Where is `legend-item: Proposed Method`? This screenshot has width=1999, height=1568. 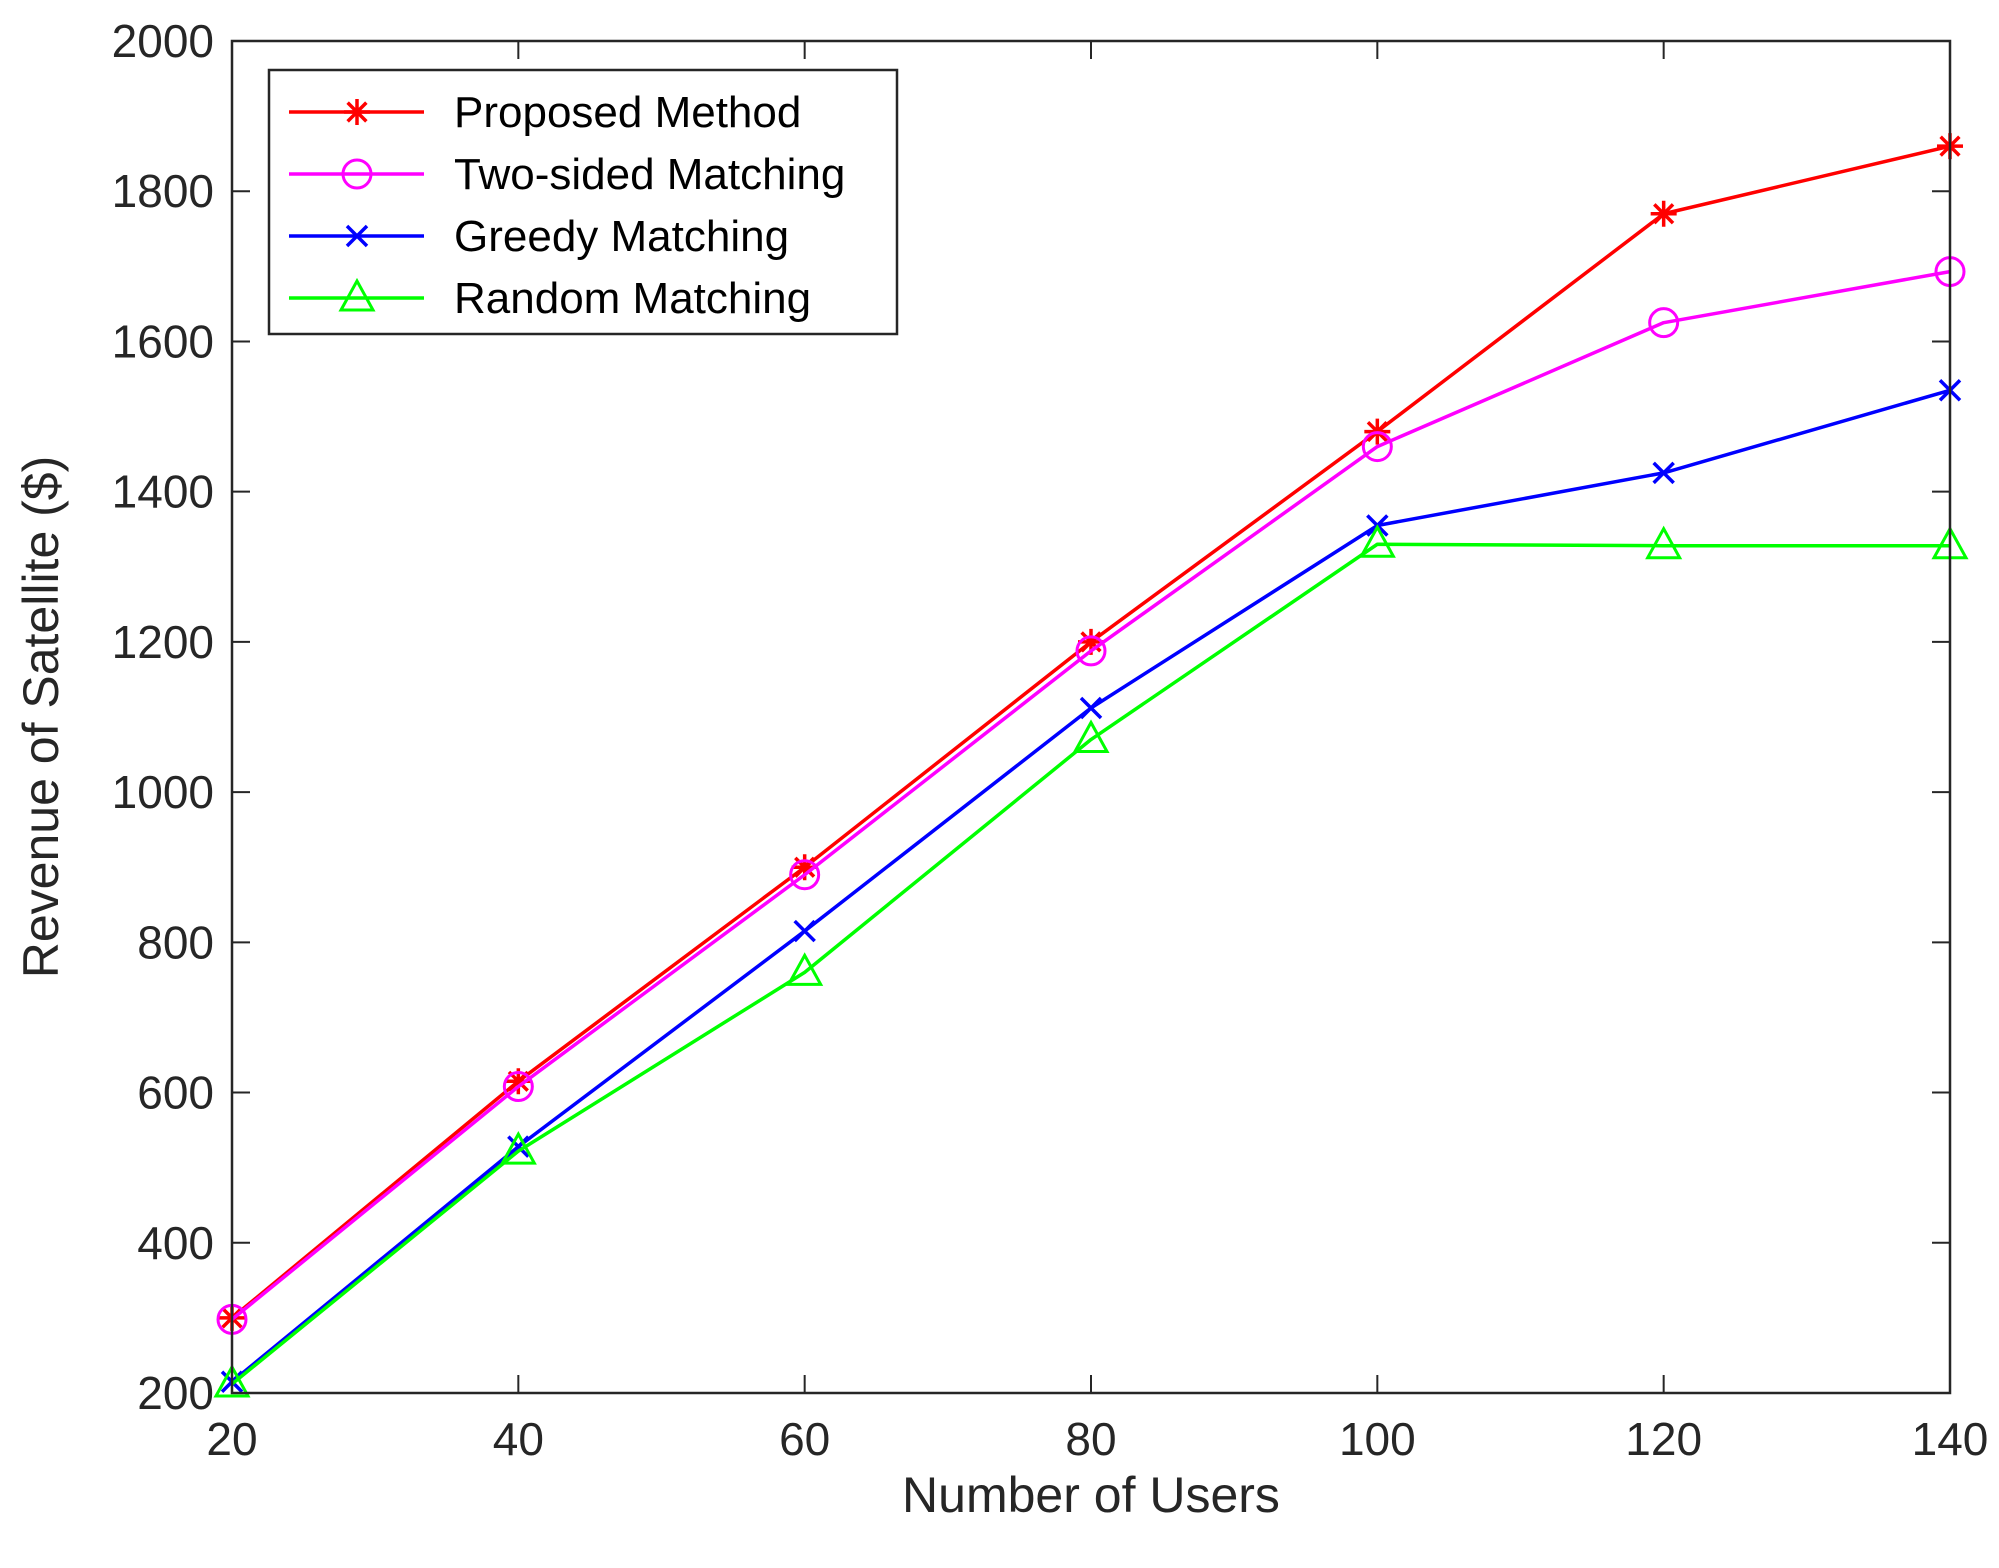 legend-item: Proposed Method is located at coordinates (545, 112).